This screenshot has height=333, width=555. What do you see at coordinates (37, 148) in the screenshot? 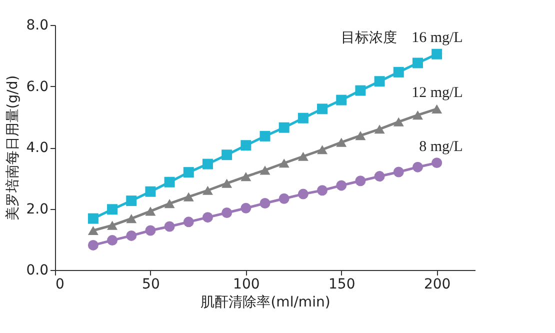
I see `y-tick-label: 4.0` at bounding box center [37, 148].